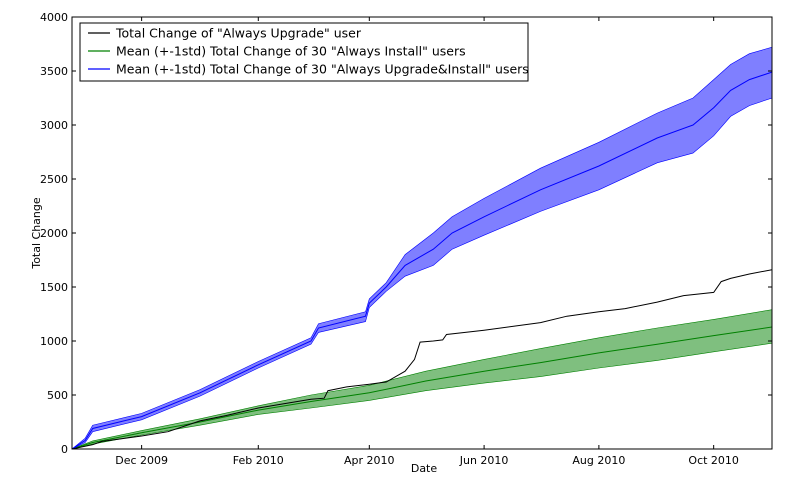 Image resolution: width=800 pixels, height=488 pixels. What do you see at coordinates (54, 125) in the screenshot?
I see `y-tick-label: 3000` at bounding box center [54, 125].